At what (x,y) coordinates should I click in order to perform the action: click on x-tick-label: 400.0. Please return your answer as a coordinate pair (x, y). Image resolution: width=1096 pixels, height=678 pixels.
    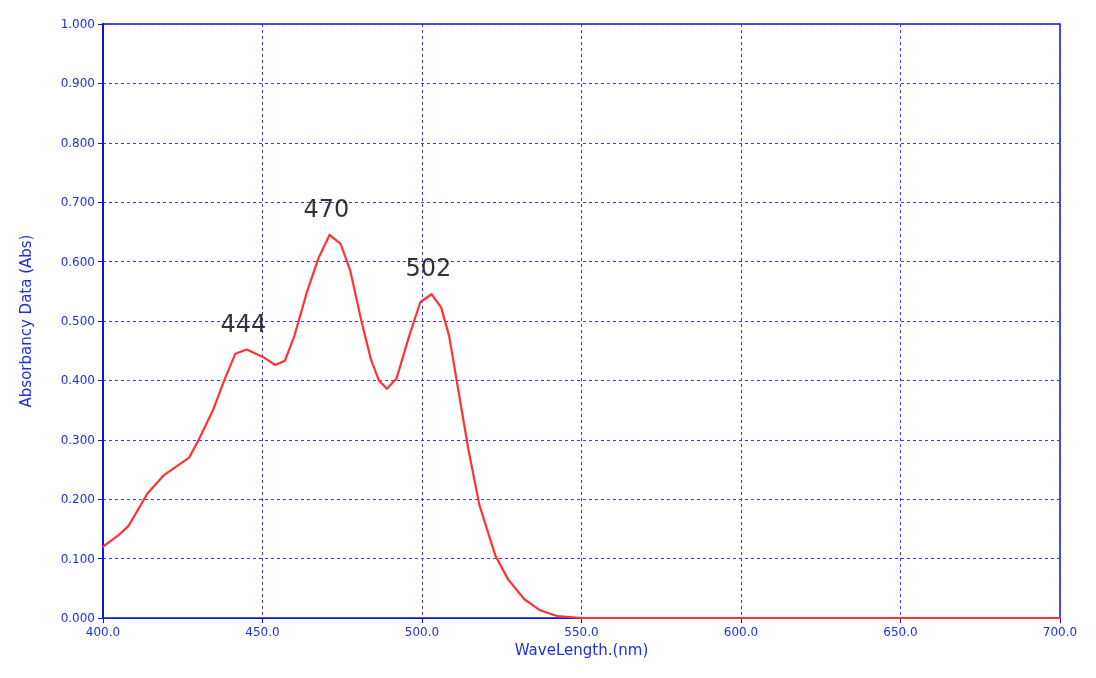
    Looking at the image, I should click on (103, 632).